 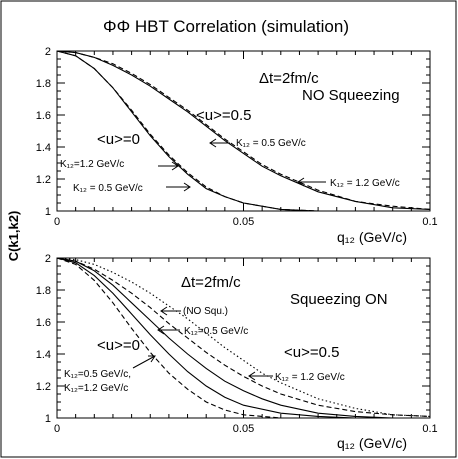 I want to click on bottom-x-tick-label: 0, so click(x=57, y=429).